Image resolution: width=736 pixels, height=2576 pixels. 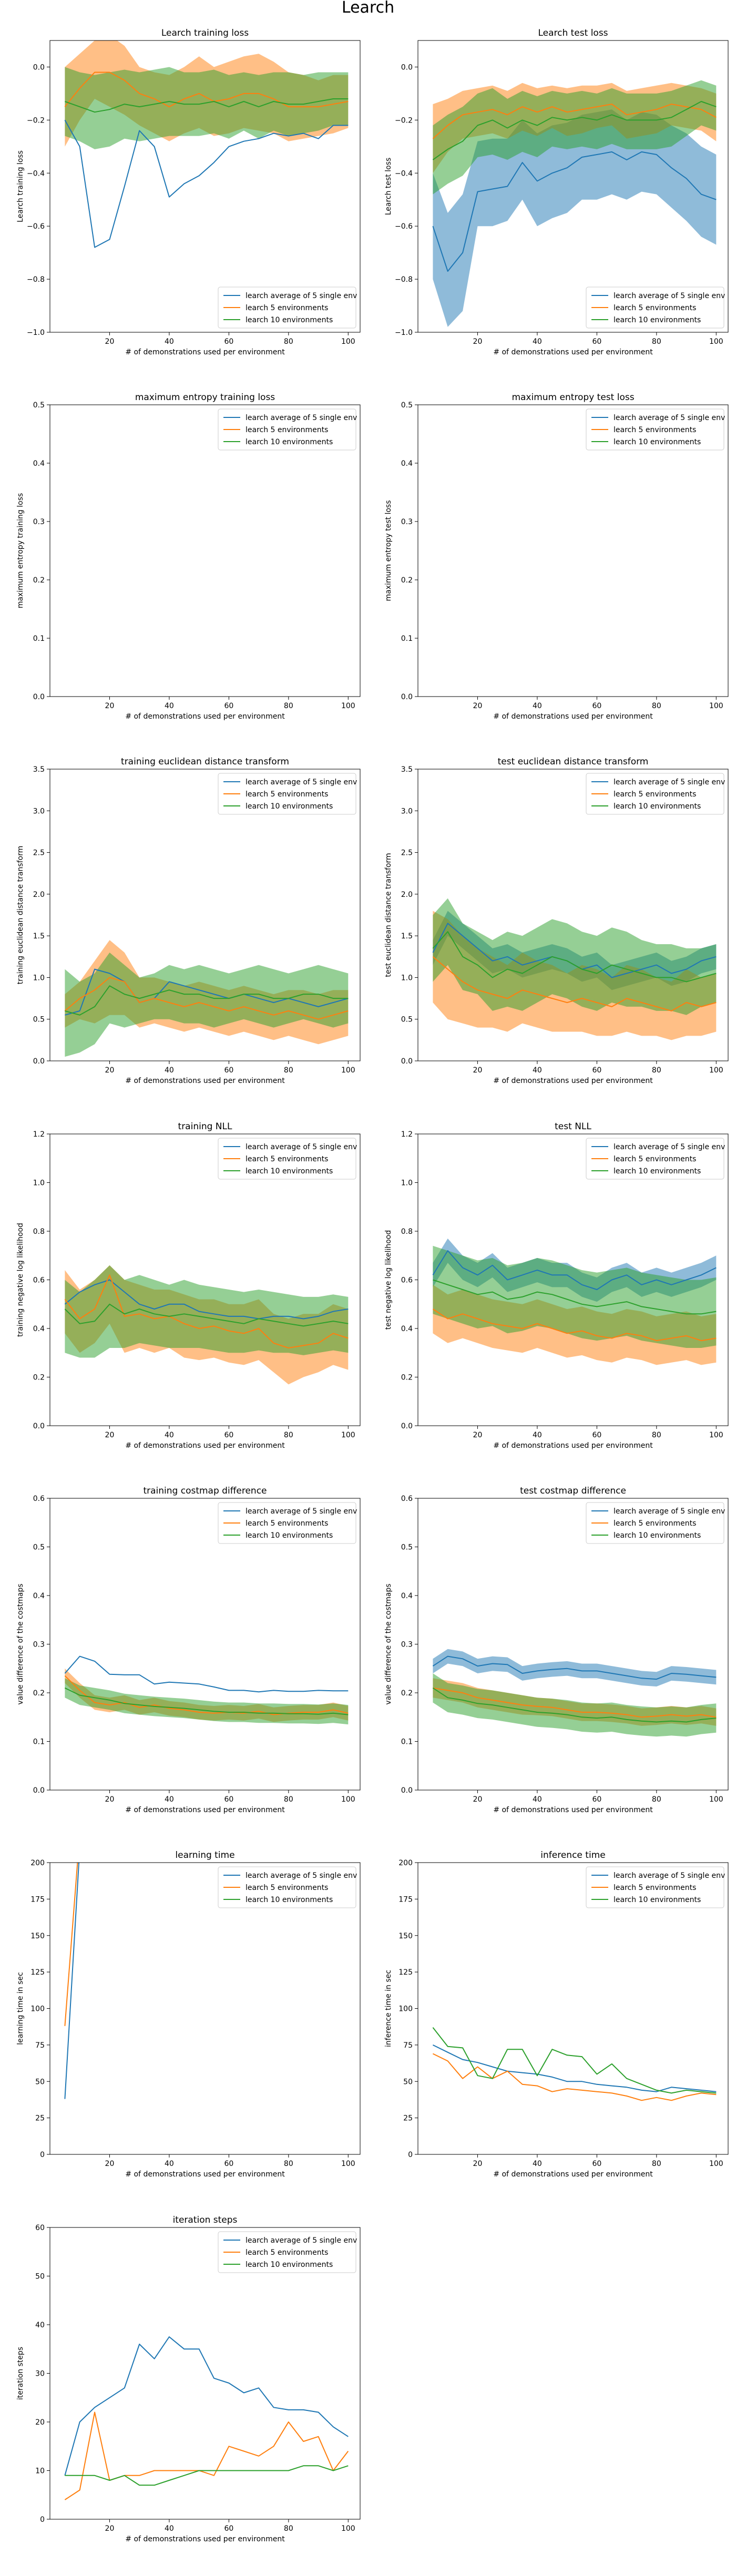 I want to click on y-axis-label: maximum entropy training loss, so click(x=20, y=550).